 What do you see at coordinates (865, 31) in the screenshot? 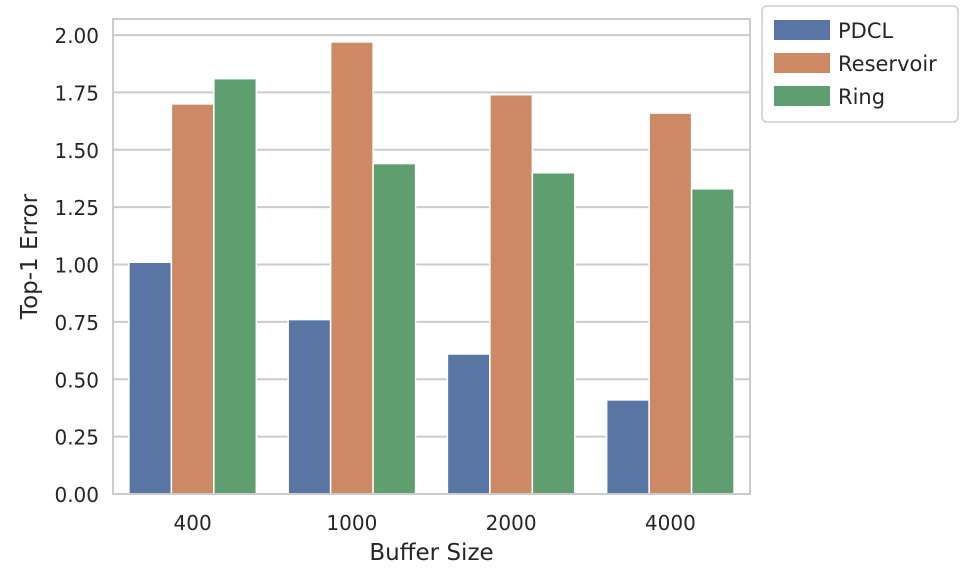
I see `legend-label-pdcl: PDCL` at bounding box center [865, 31].